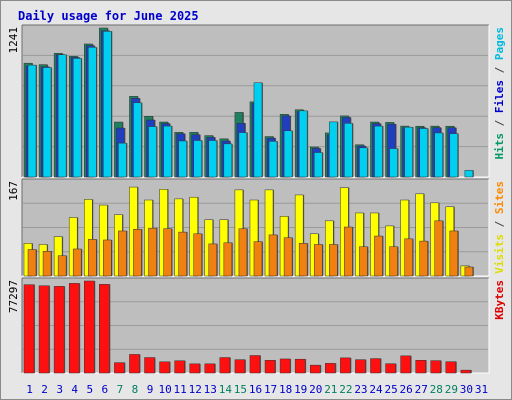 The width and height of the screenshot is (512, 400). I want to click on legend: Hits / Files / Pages, so click(499, 93).